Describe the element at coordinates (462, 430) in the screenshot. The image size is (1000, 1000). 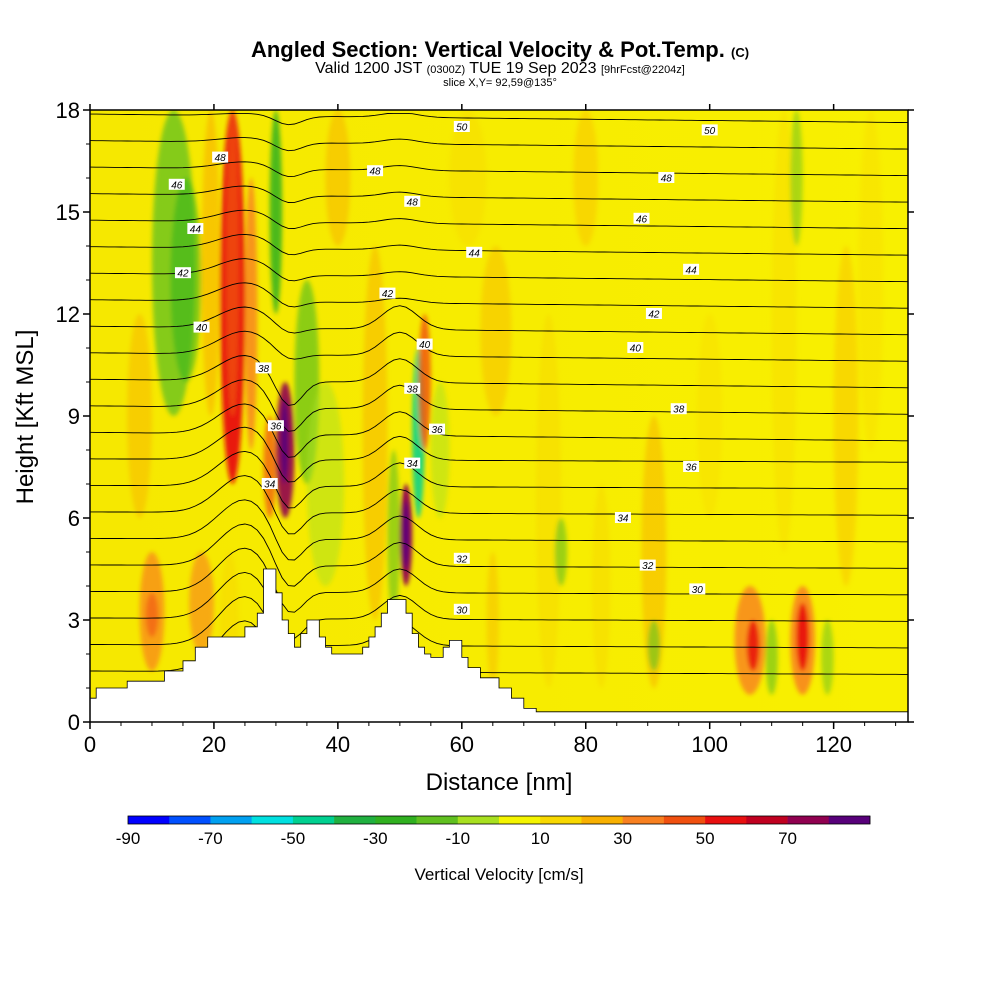
I see `x-tick: 60` at that location.